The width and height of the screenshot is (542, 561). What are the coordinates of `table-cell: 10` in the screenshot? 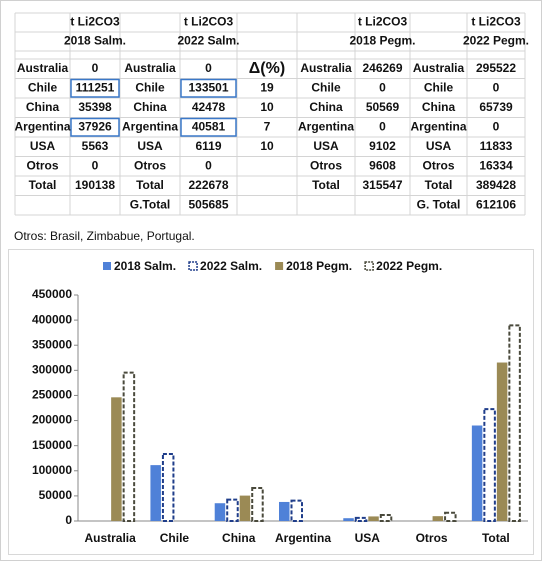 It's located at (267, 107).